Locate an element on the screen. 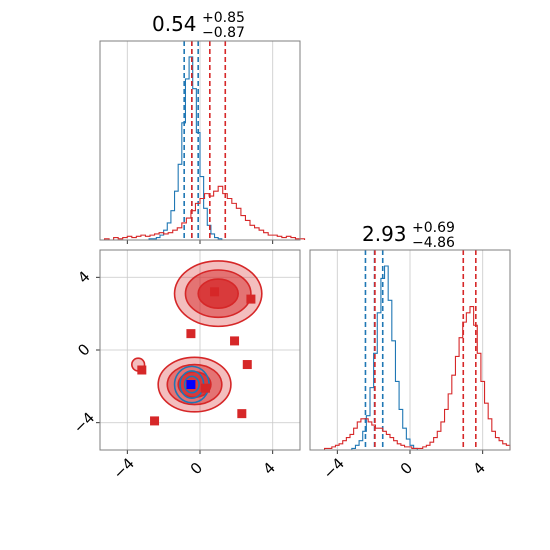  right-panel-xtick-label: 4 is located at coordinates (478, 468).